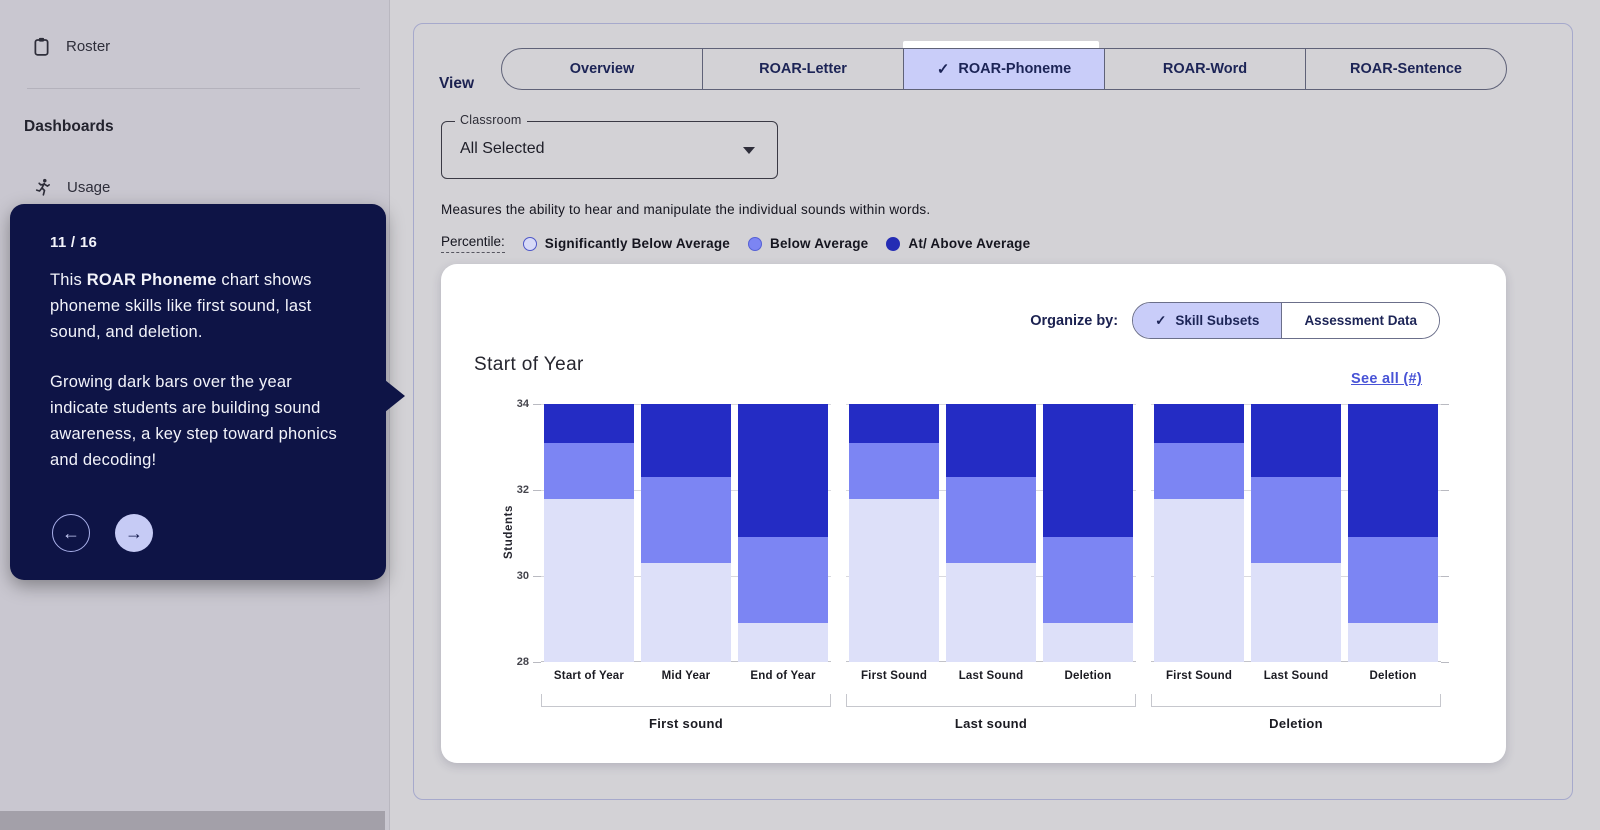 The height and width of the screenshot is (830, 1600). What do you see at coordinates (134, 533) in the screenshot?
I see `tour-next-button: →` at bounding box center [134, 533].